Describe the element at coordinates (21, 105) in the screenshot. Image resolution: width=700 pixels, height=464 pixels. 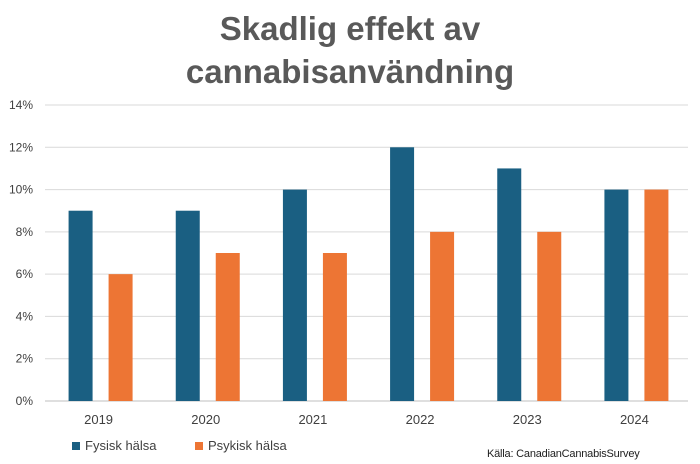
I see `y-tick-label: 14%` at that location.